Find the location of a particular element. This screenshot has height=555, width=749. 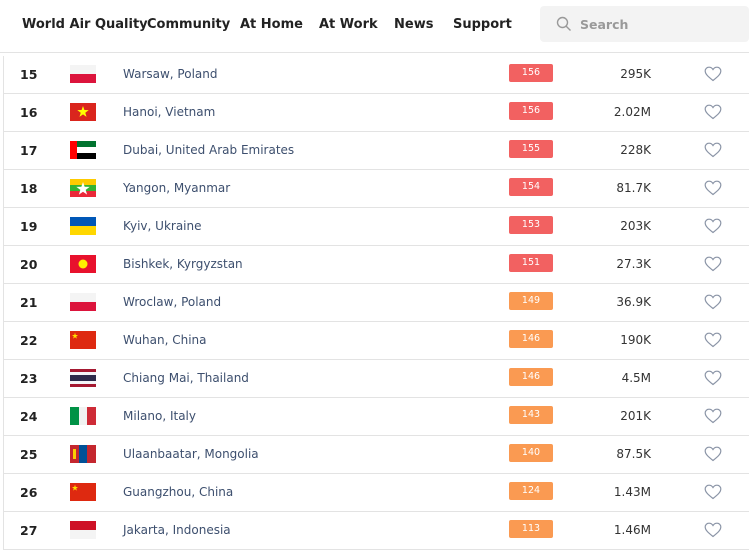

city-link: Wroclaw, Poland is located at coordinates (172, 302).